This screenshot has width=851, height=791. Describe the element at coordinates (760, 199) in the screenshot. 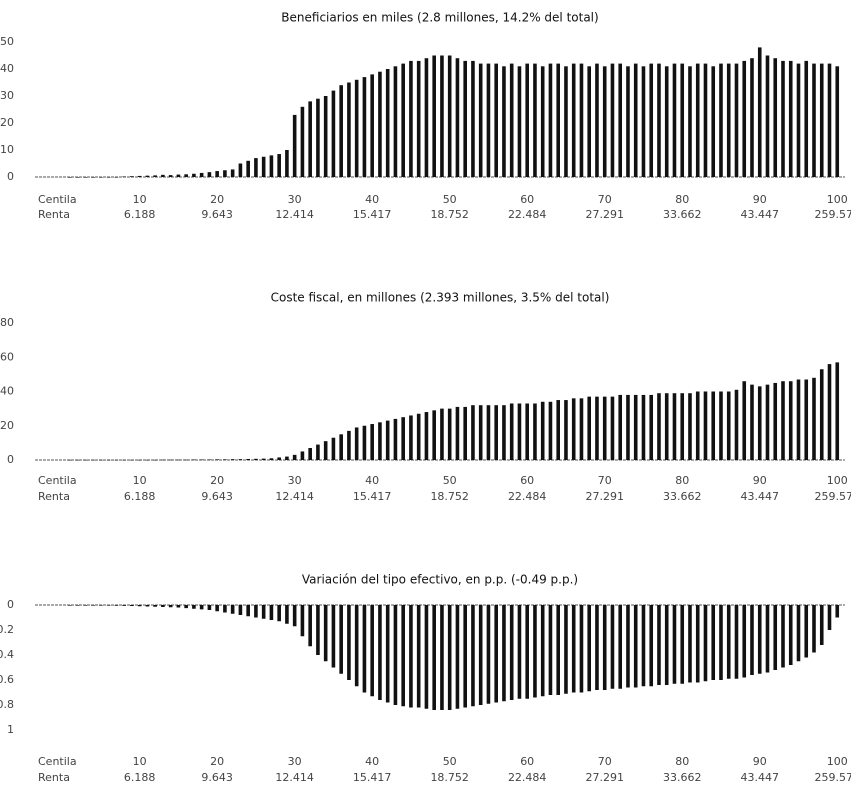

I see `x-tick-label: 90` at that location.